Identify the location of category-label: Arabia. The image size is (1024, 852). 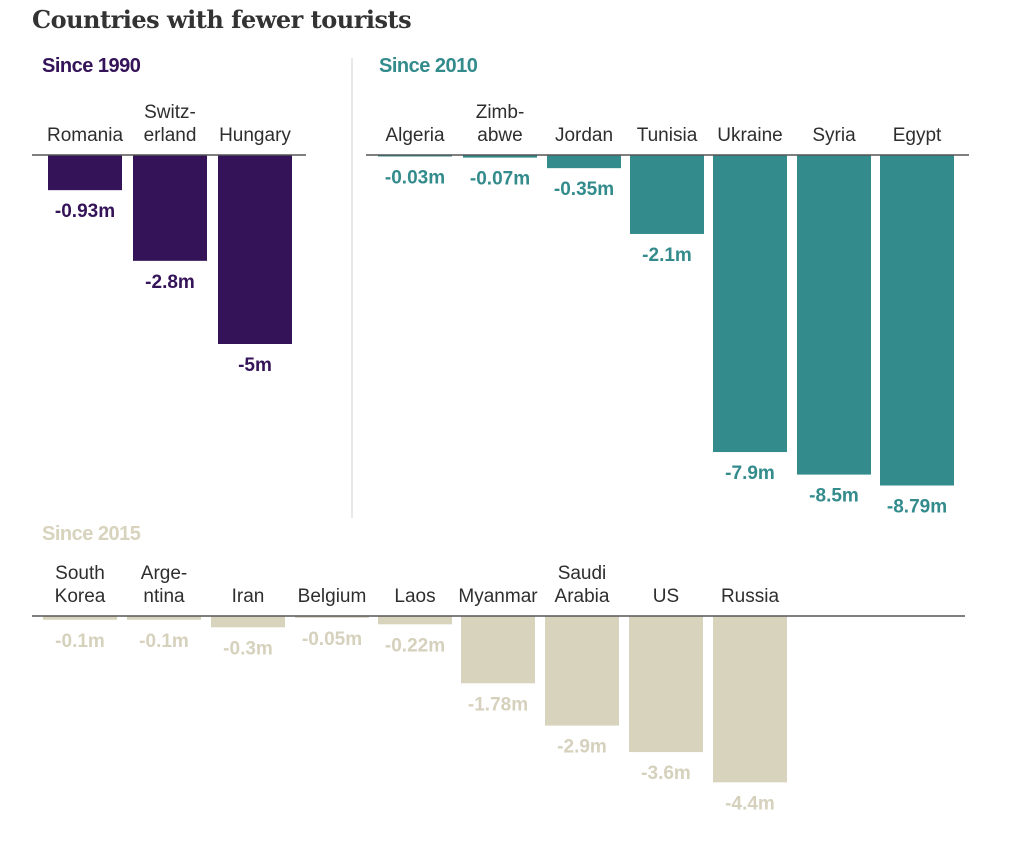
(582, 596).